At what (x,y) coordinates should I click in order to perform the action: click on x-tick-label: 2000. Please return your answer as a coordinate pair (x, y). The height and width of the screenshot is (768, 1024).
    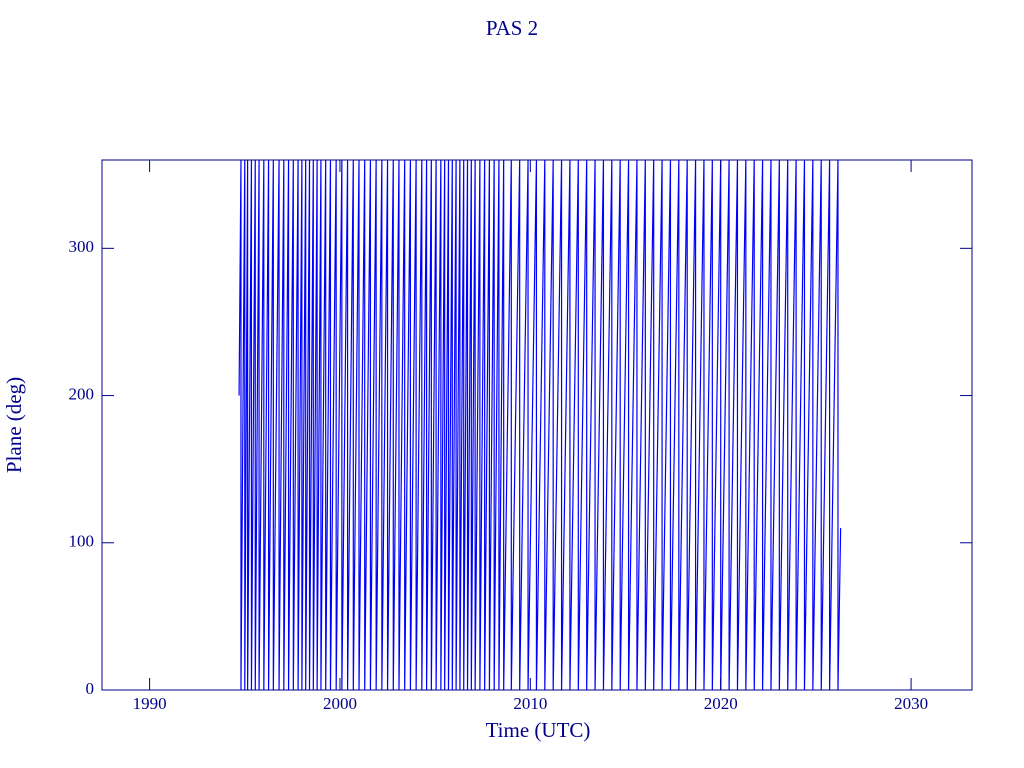
    Looking at the image, I should click on (340, 703).